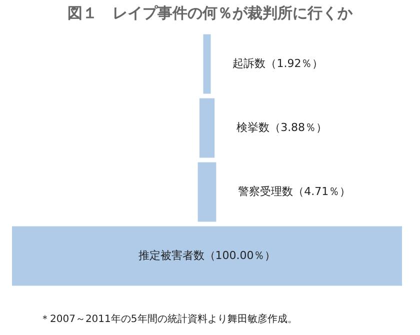 The width and height of the screenshot is (420, 335). Describe the element at coordinates (249, 63) in the screenshot. I see `category-label: 起訴数` at that location.